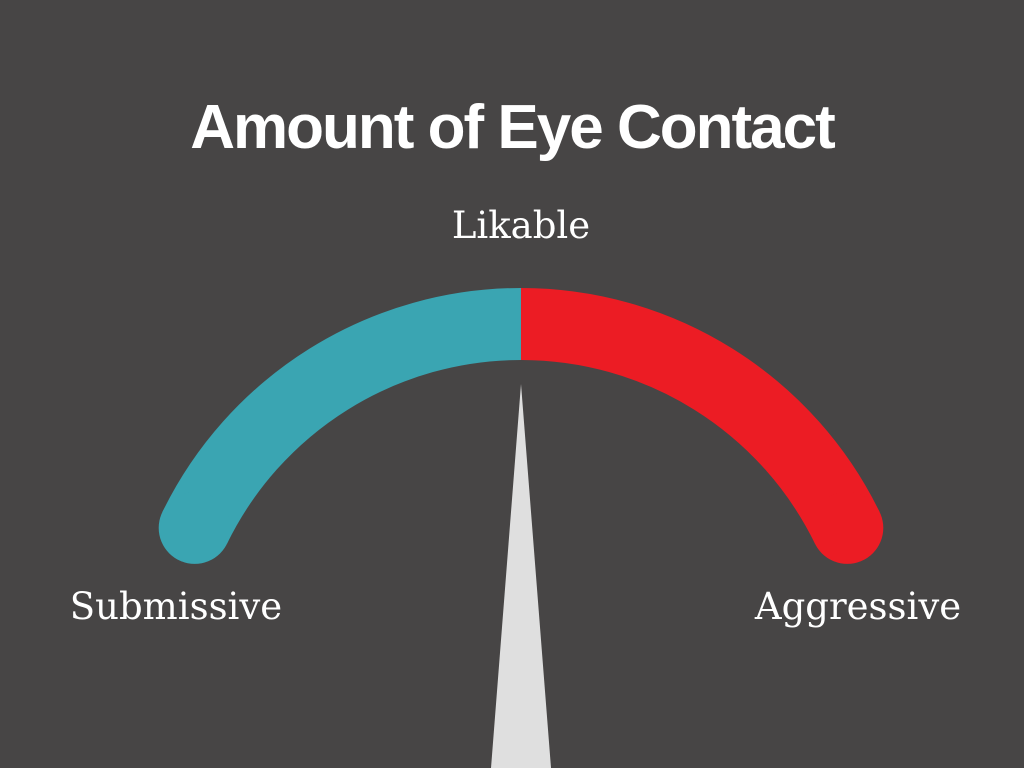 This screenshot has height=768, width=1024. I want to click on gauge-label-submissive: Submissive, so click(176, 606).